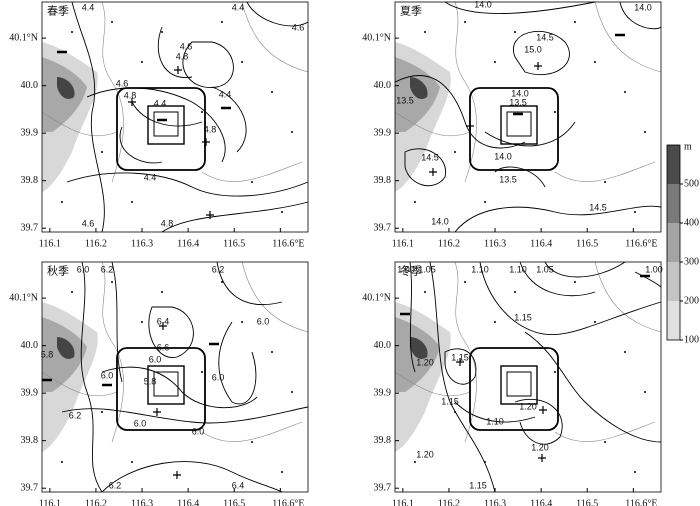  Describe the element at coordinates (691, 261) in the screenshot. I see `colorbar-tick-label: 300` at that location.